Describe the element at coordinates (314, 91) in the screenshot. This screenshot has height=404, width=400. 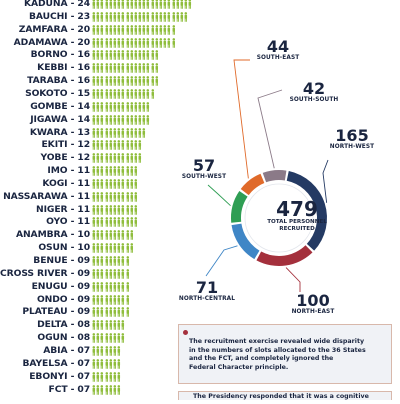
I see `region-label-south-south: 42 SOUTH-SOUTH` at that location.